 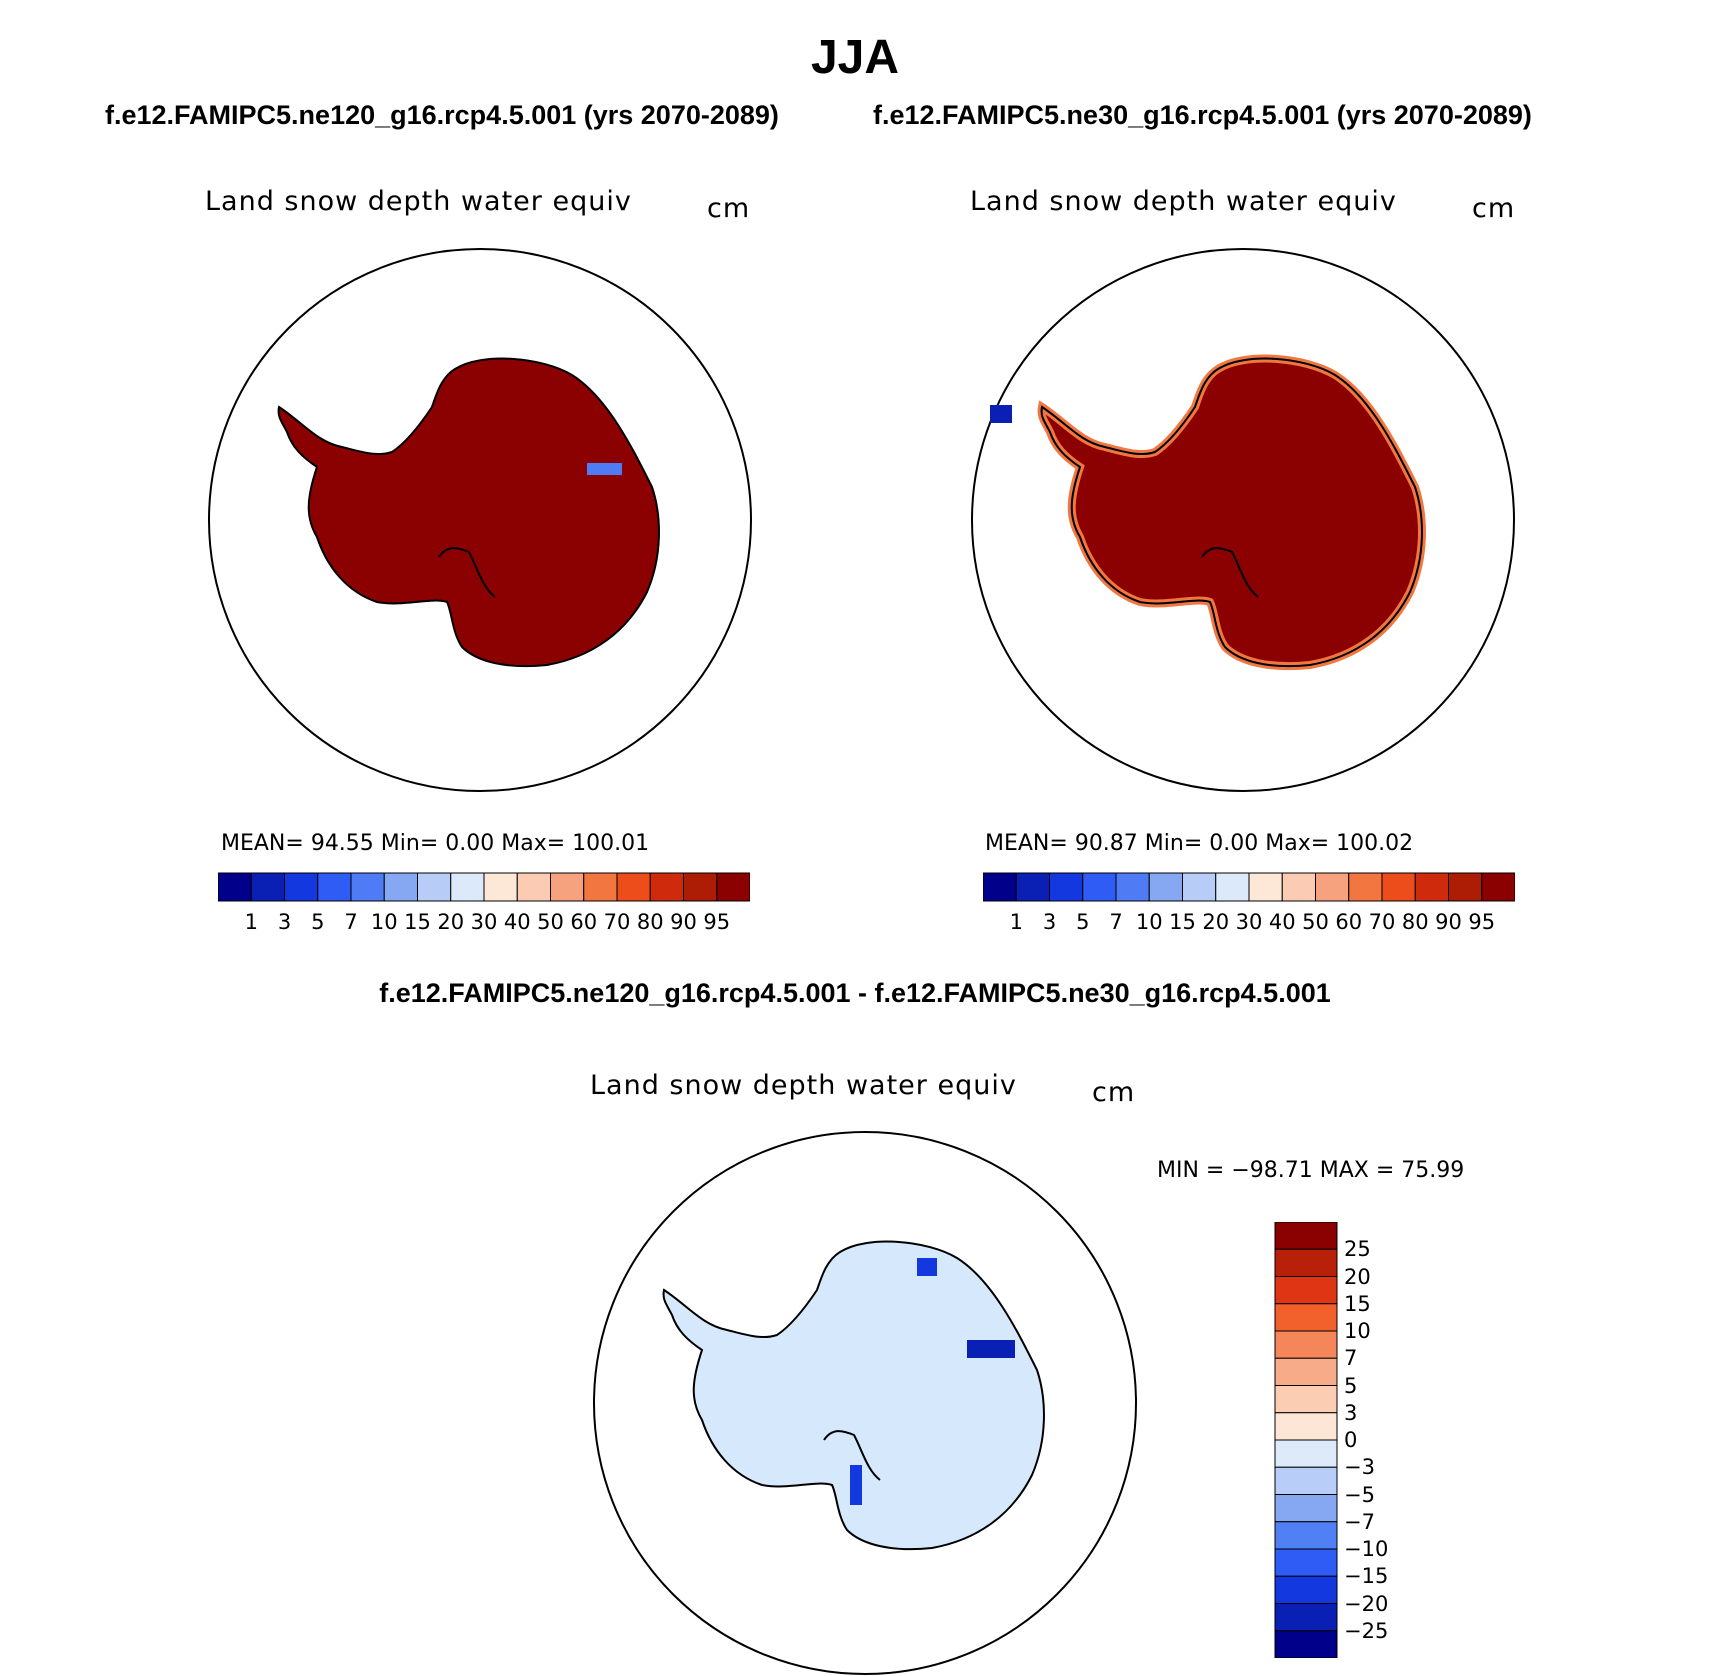 What do you see at coordinates (683, 922) in the screenshot?
I see `left-colorbar-tick-label: 90` at bounding box center [683, 922].